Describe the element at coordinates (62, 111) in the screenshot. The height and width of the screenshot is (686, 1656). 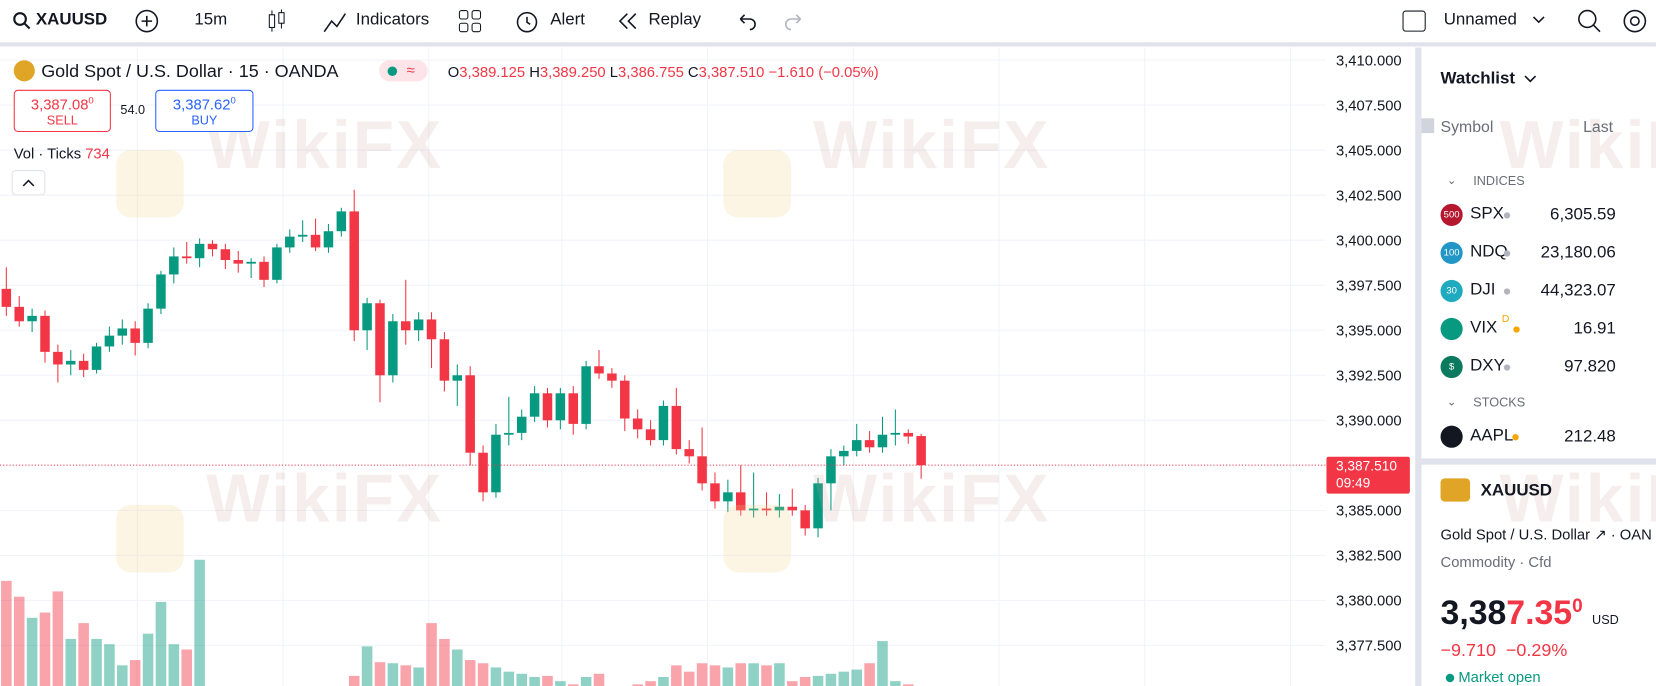
I see `sell-button: 3,387.080 SELL` at that location.